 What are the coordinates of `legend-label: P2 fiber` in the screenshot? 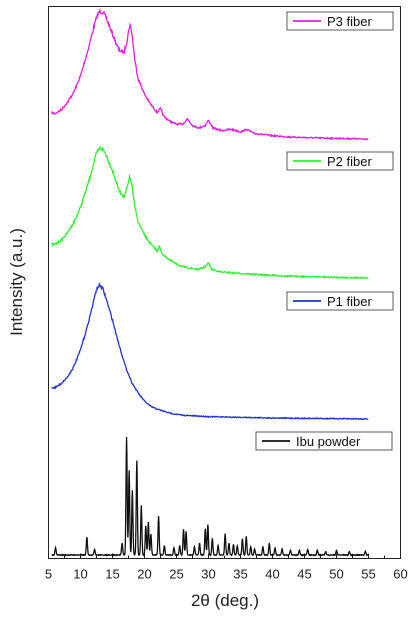 It's located at (349, 161).